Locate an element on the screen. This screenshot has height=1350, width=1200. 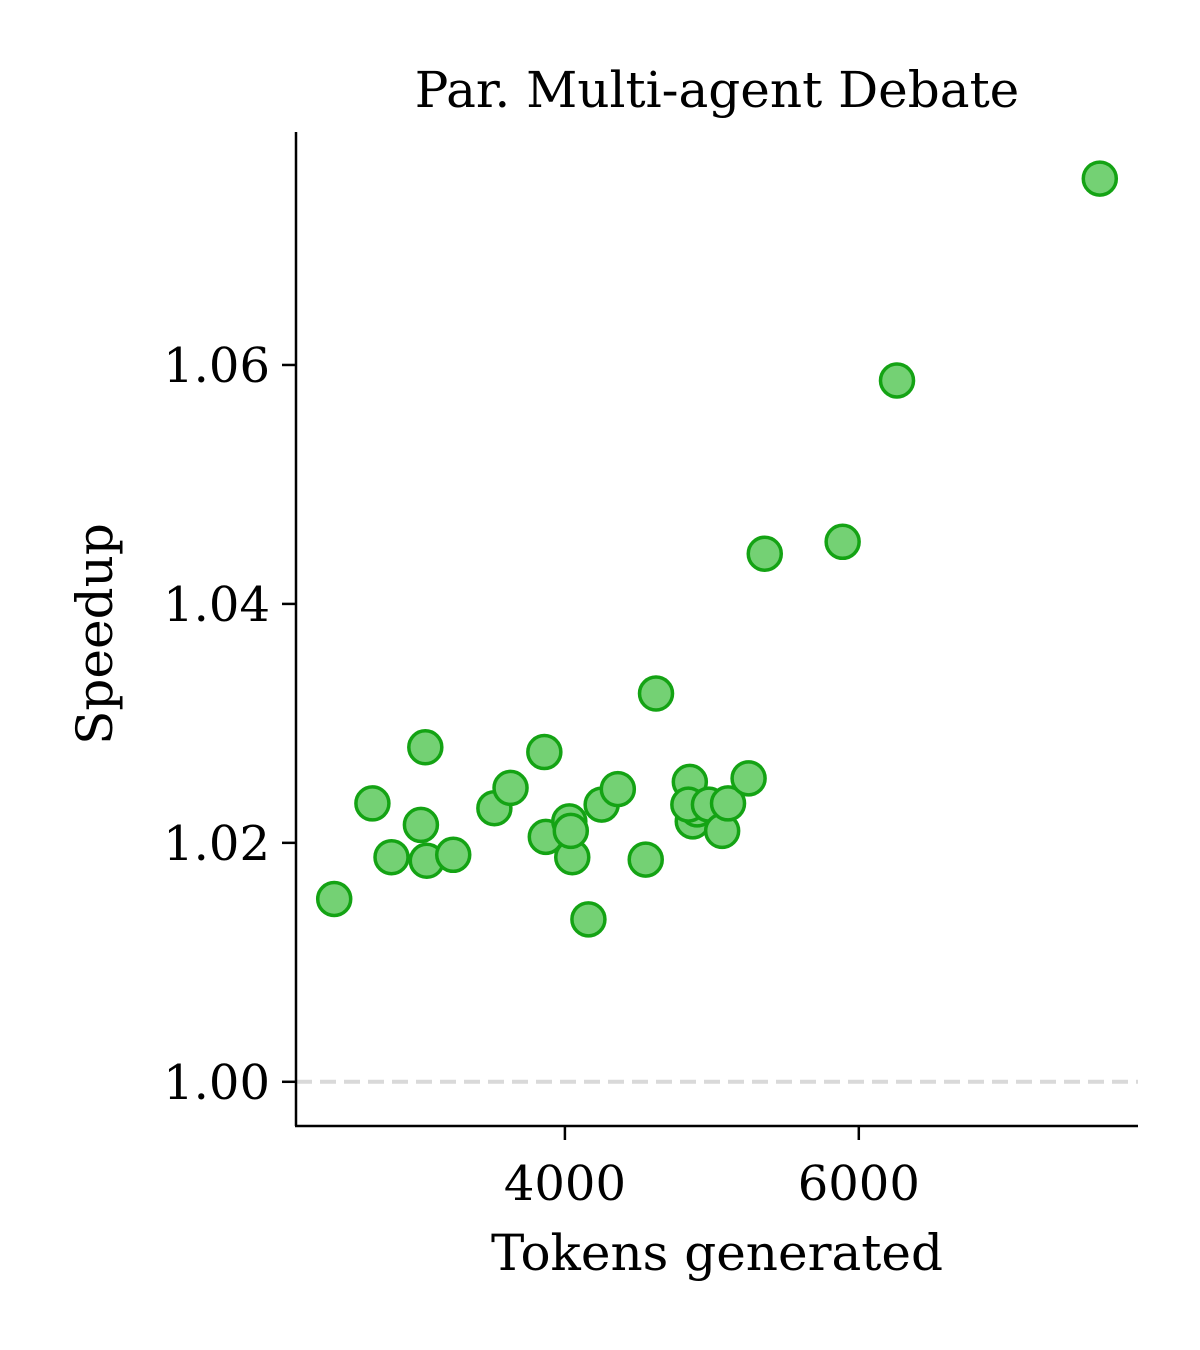
y-tick-label-3: 1.04 is located at coordinates (216, 605).